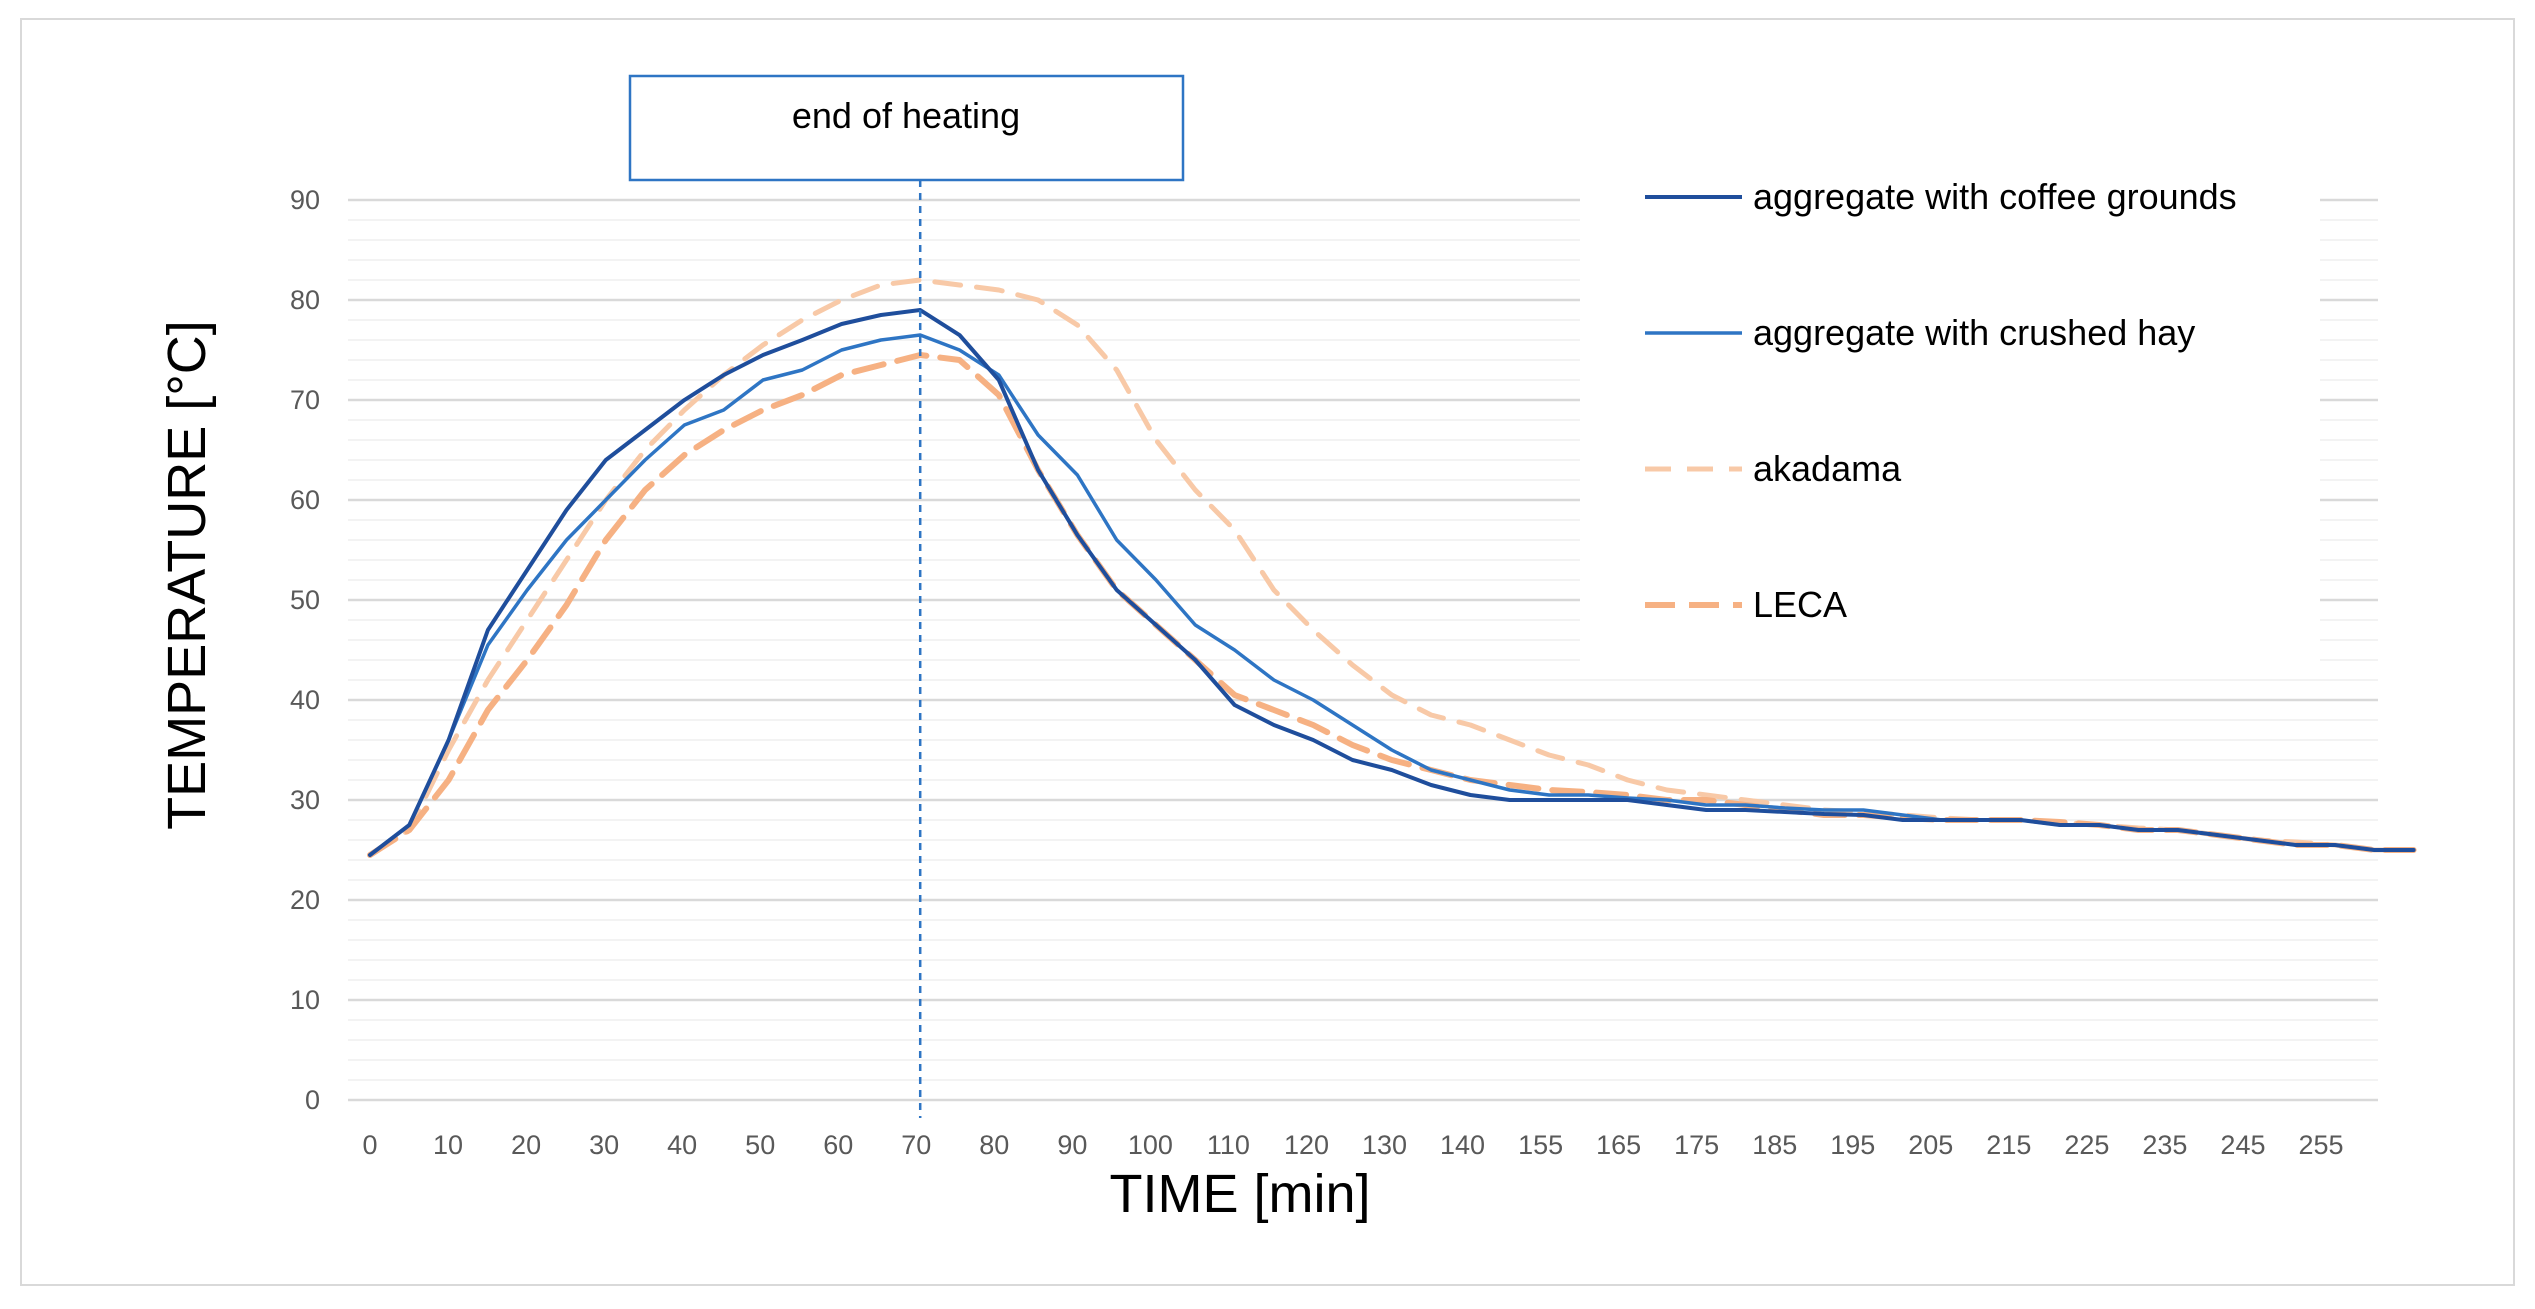 The width and height of the screenshot is (2535, 1309). What do you see at coordinates (369, 1145) in the screenshot?
I see `x-tick-label: 0` at bounding box center [369, 1145].